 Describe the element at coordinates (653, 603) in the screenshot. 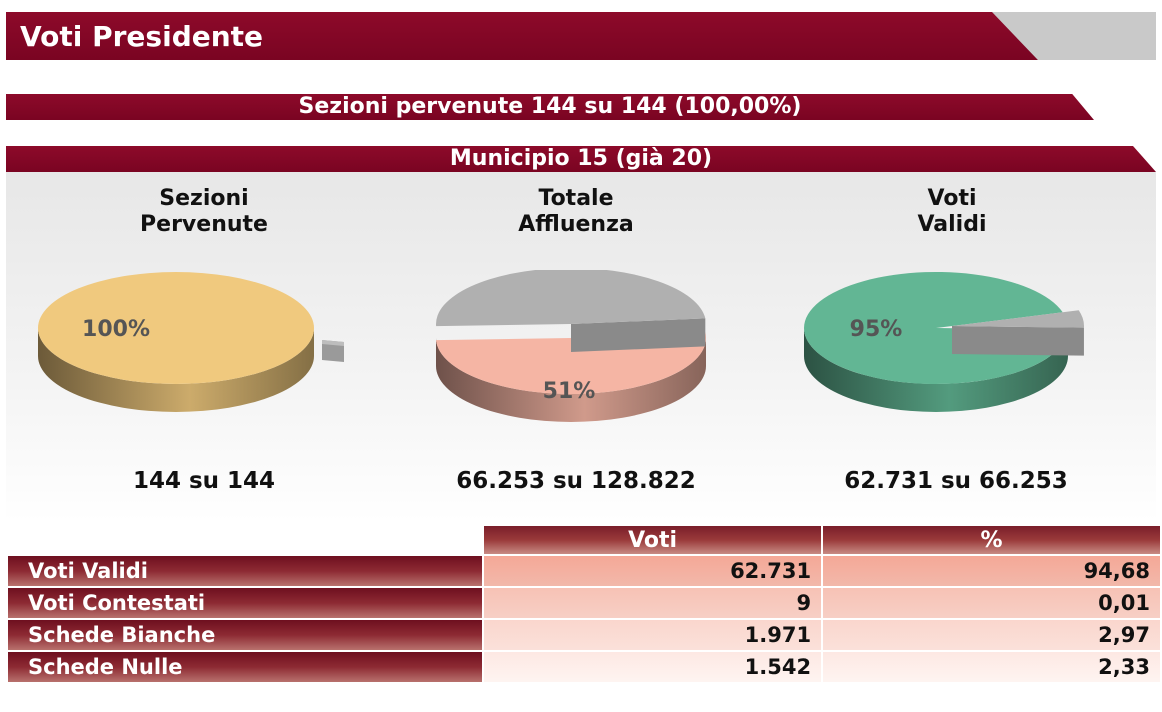

I see `cell-voti: 9` at that location.